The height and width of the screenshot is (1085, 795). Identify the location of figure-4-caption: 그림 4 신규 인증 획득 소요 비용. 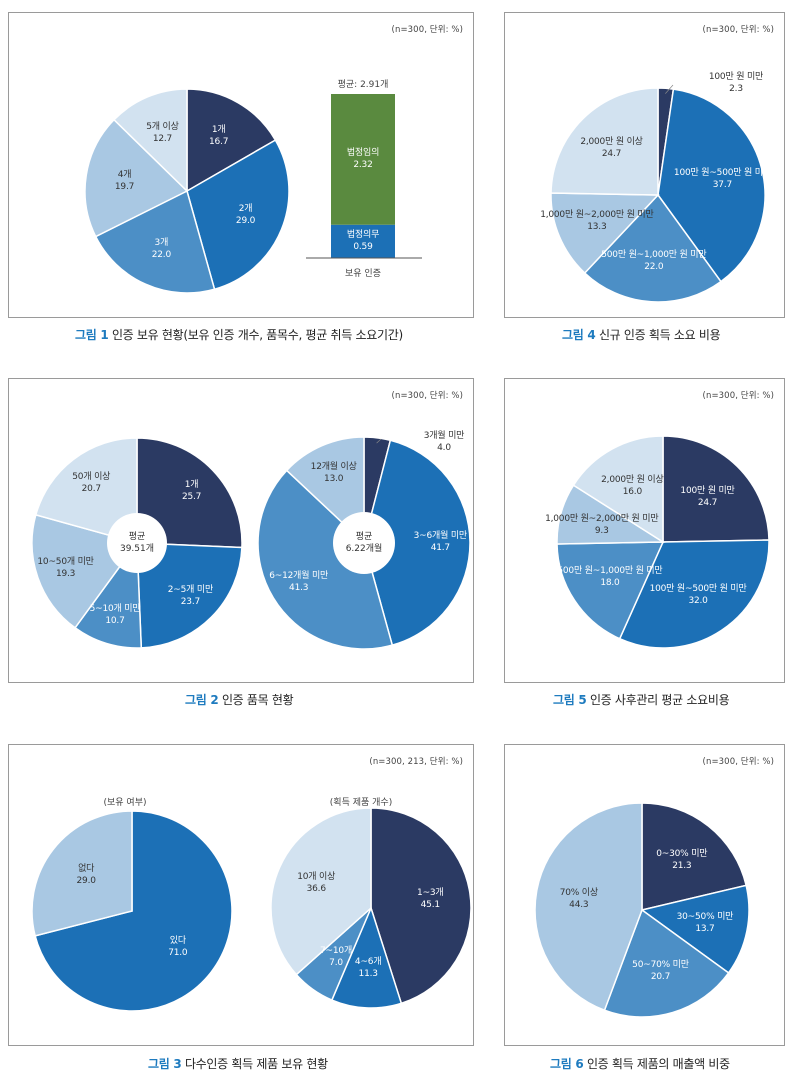
(641, 334).